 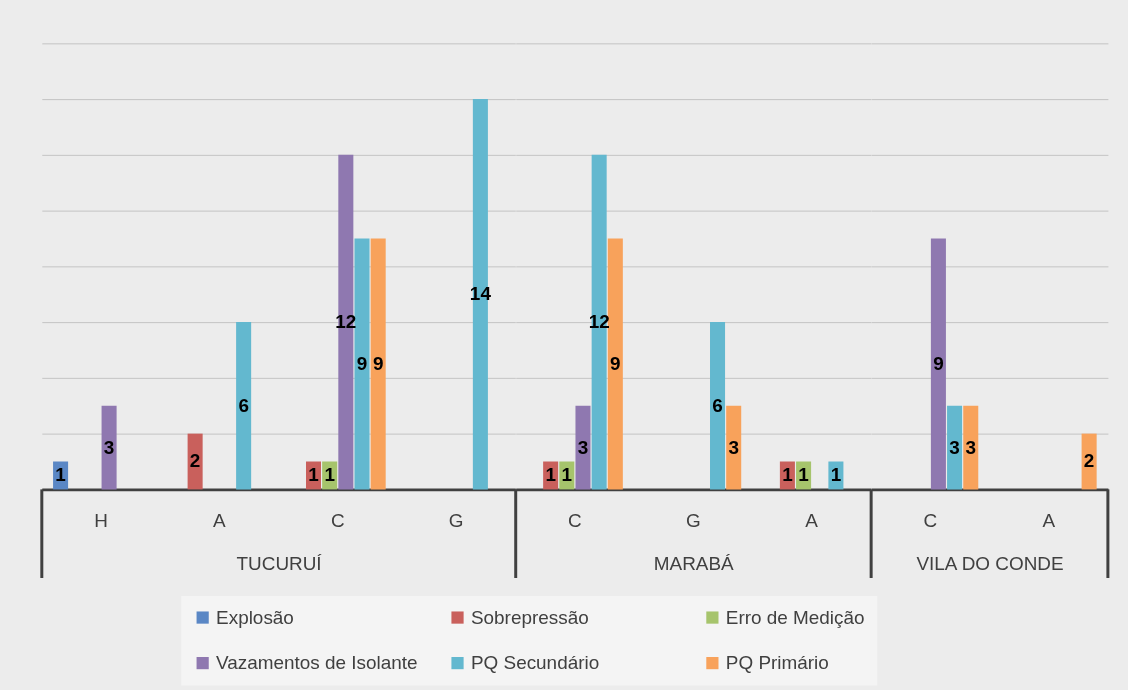 I want to click on legend-label: PQ Secundário, so click(x=535, y=663).